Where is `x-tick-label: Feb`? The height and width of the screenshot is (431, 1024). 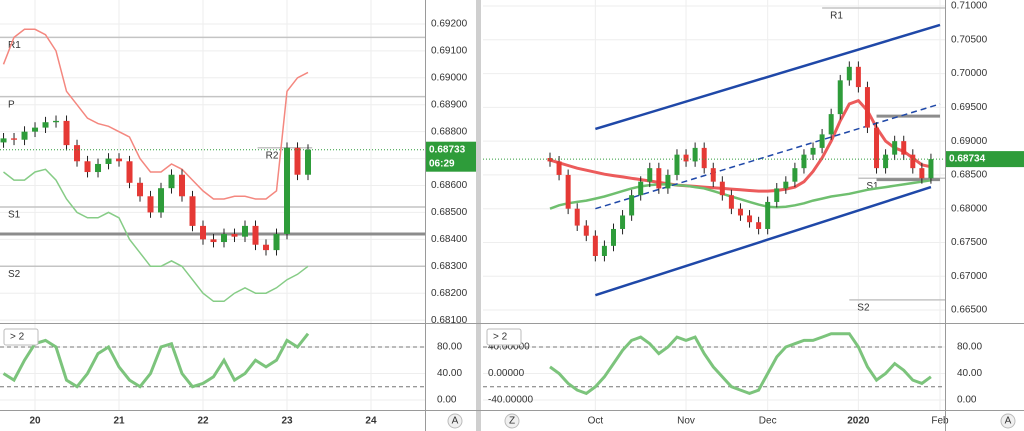 x-tick-label: Feb is located at coordinates (940, 421).